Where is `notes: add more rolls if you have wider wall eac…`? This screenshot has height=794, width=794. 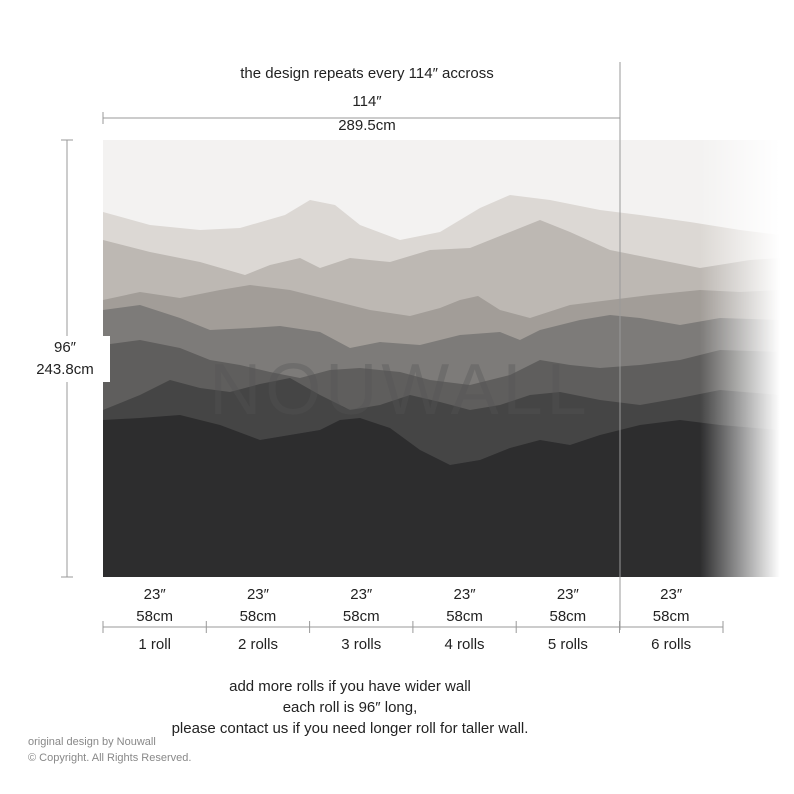
notes: add more rolls if you have wider wall eac… is located at coordinates (350, 707).